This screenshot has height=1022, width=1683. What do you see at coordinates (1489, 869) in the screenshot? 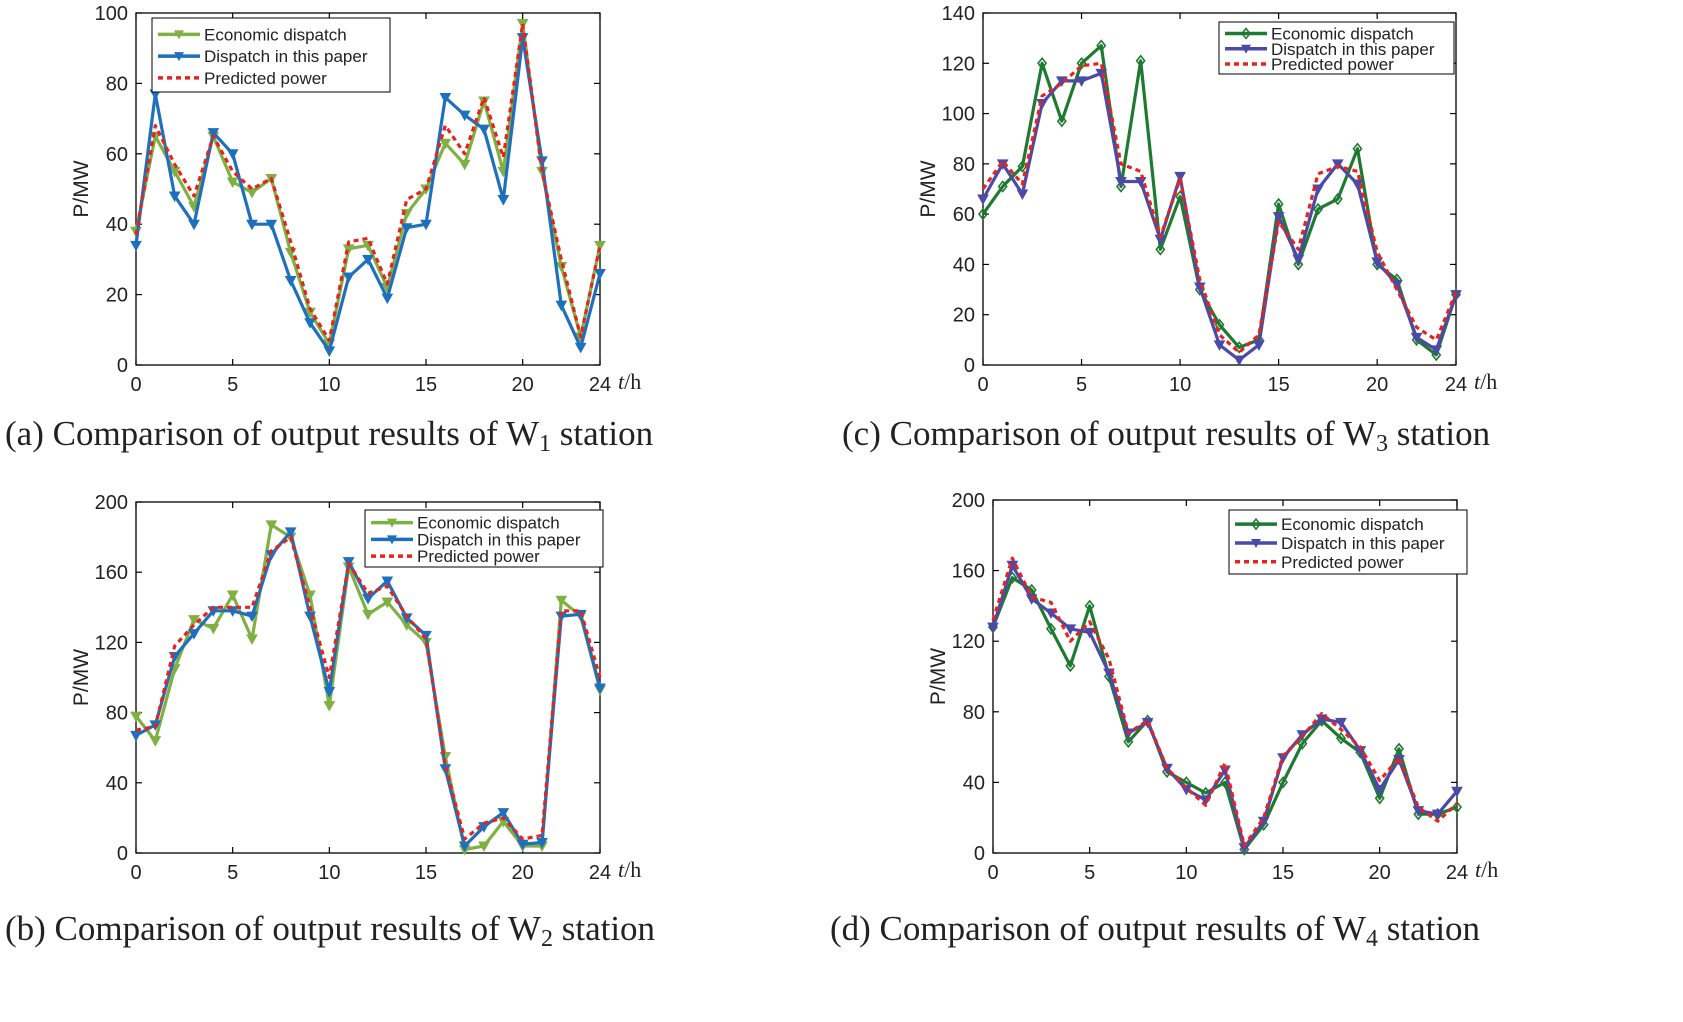
I see `x-axis-label-unit: /h` at bounding box center [1489, 869].